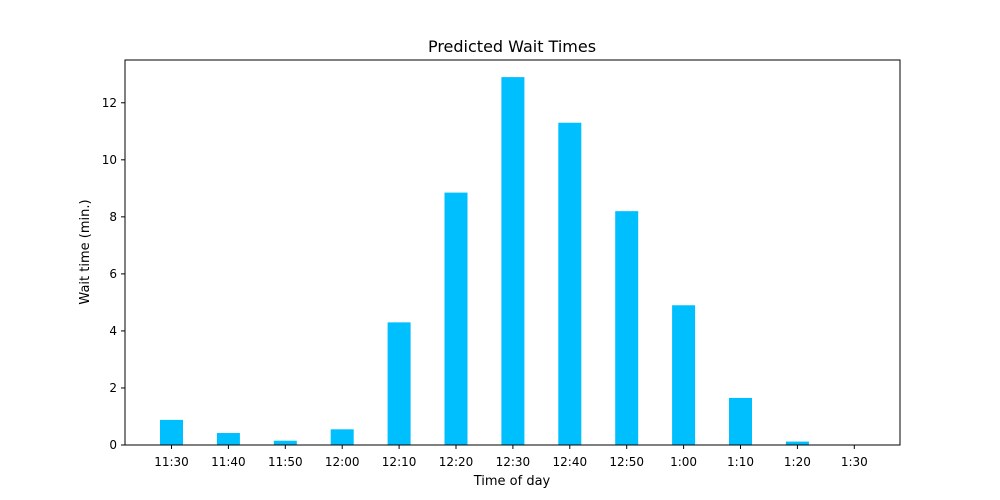 This screenshot has height=500, width=1000. What do you see at coordinates (456, 462) in the screenshot?
I see `x-tick-label: 12:20` at bounding box center [456, 462].